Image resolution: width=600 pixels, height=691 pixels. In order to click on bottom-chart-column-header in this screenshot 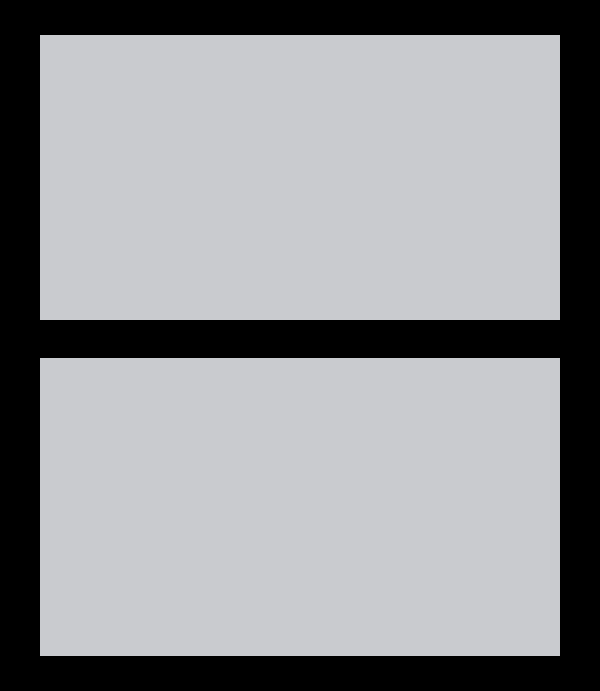, I will do `click(300, 673)`.